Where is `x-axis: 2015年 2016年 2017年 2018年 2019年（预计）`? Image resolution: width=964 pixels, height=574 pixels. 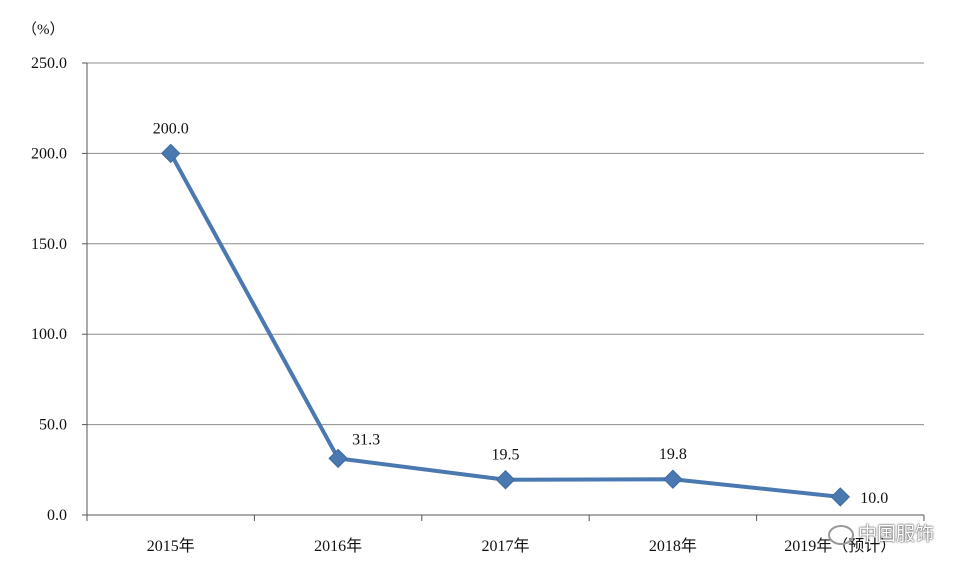
x-axis: 2015年 2016年 2017年 2018年 2019年（预计） is located at coordinates (505, 534).